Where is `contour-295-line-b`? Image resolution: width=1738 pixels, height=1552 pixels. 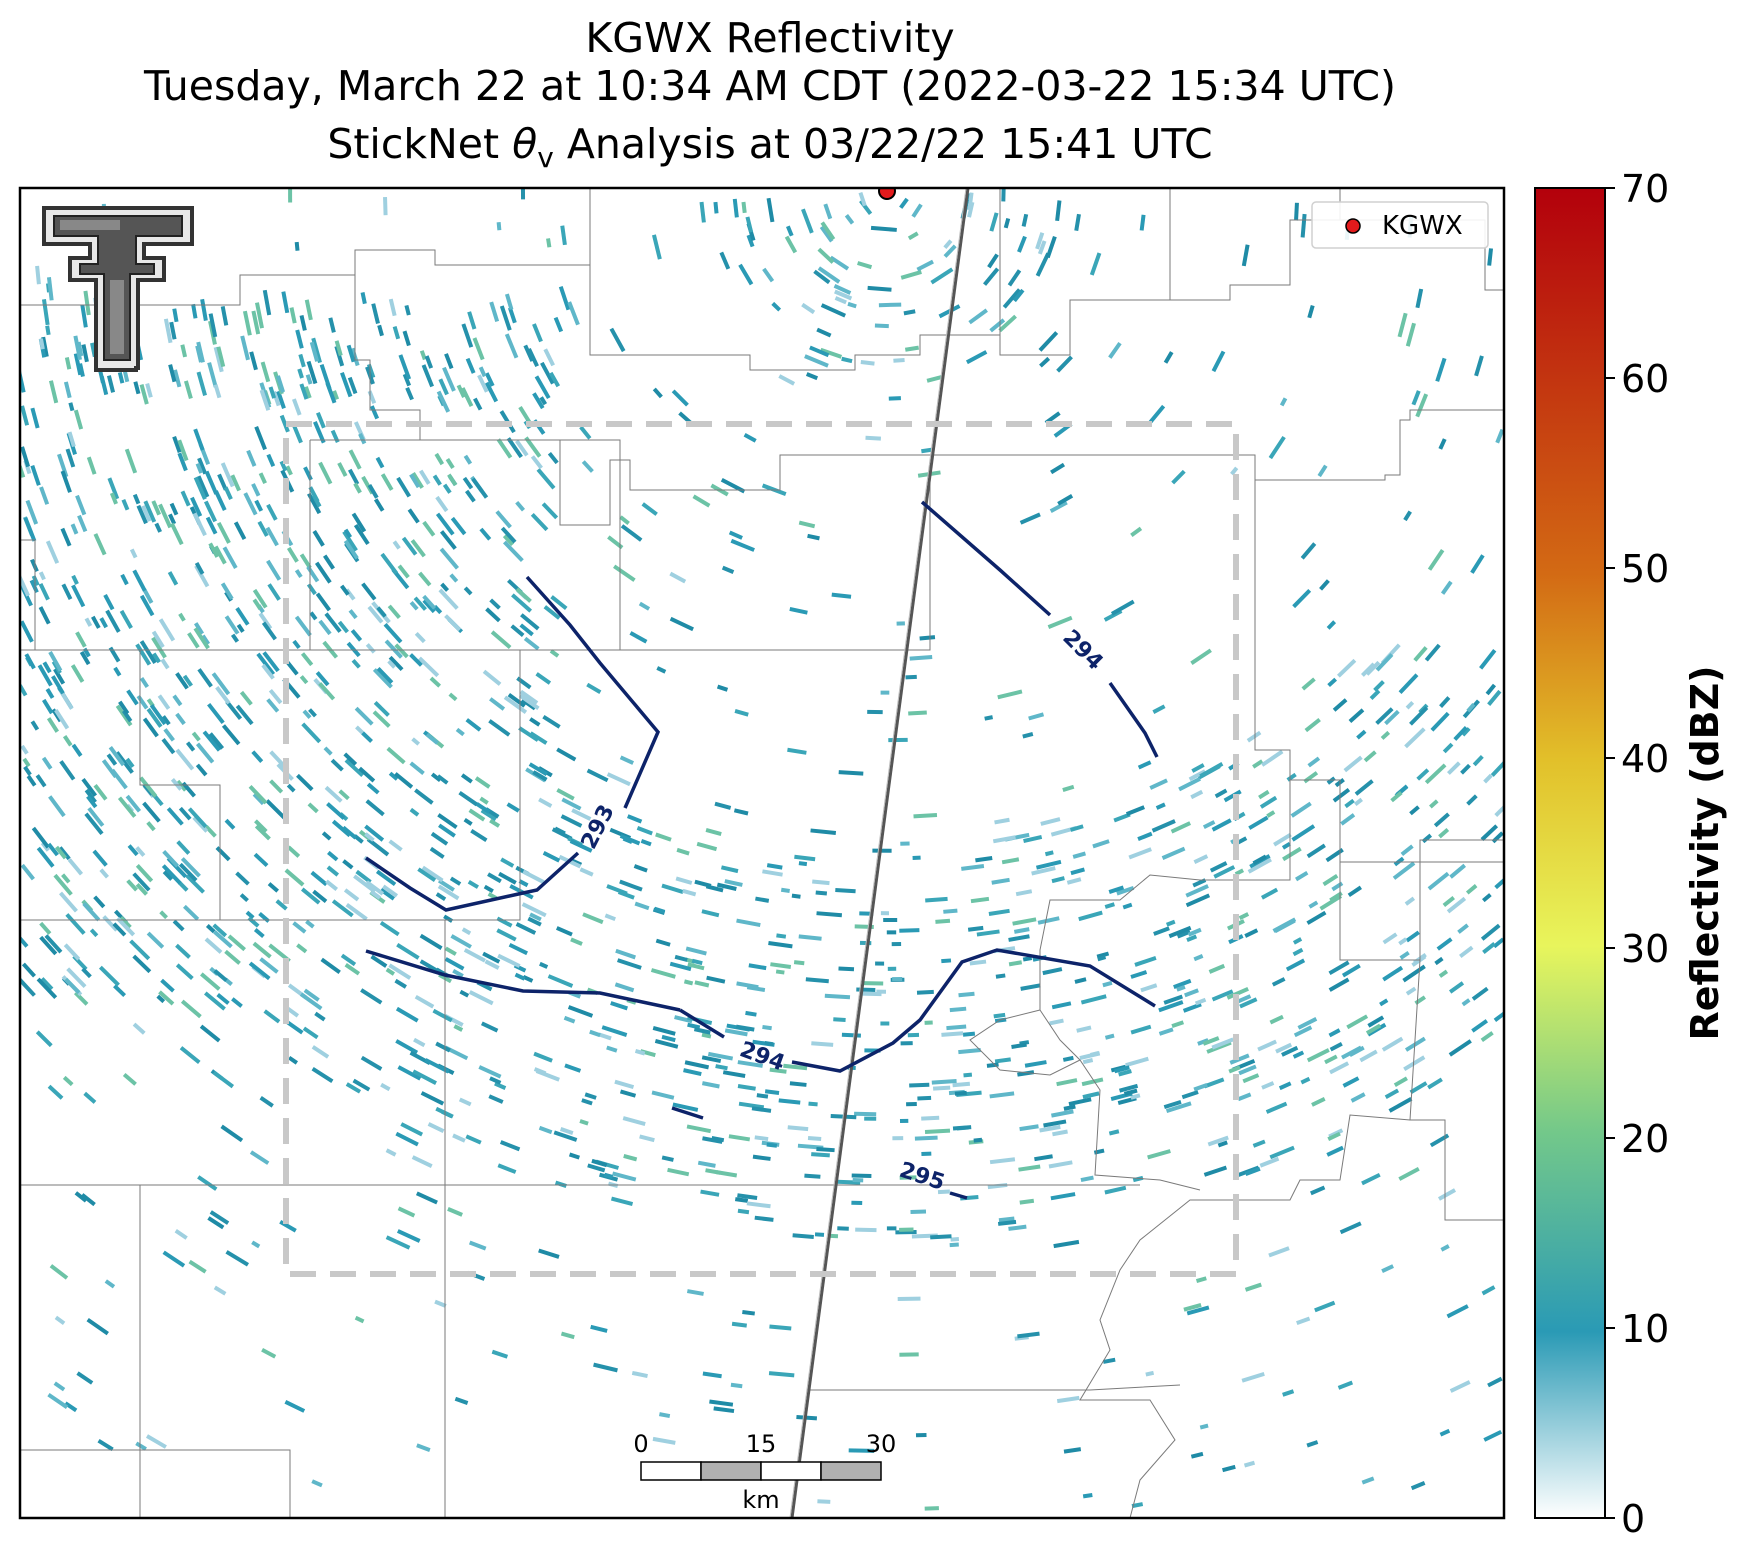
contour-295-line-b is located at coordinates (958, 1195).